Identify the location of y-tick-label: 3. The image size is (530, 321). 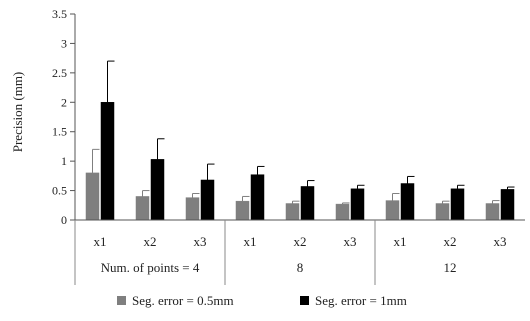
(64, 43).